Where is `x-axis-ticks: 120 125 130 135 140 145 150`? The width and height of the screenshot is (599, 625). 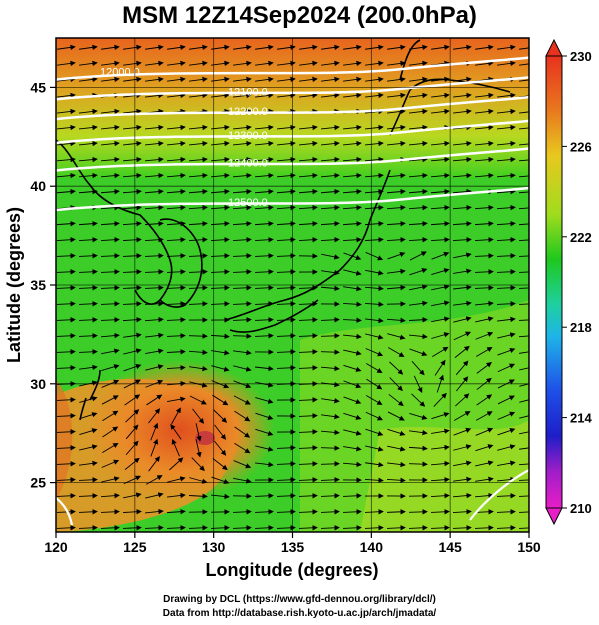 x-axis-ticks: 120 125 130 135 140 145 150 is located at coordinates (292, 543).